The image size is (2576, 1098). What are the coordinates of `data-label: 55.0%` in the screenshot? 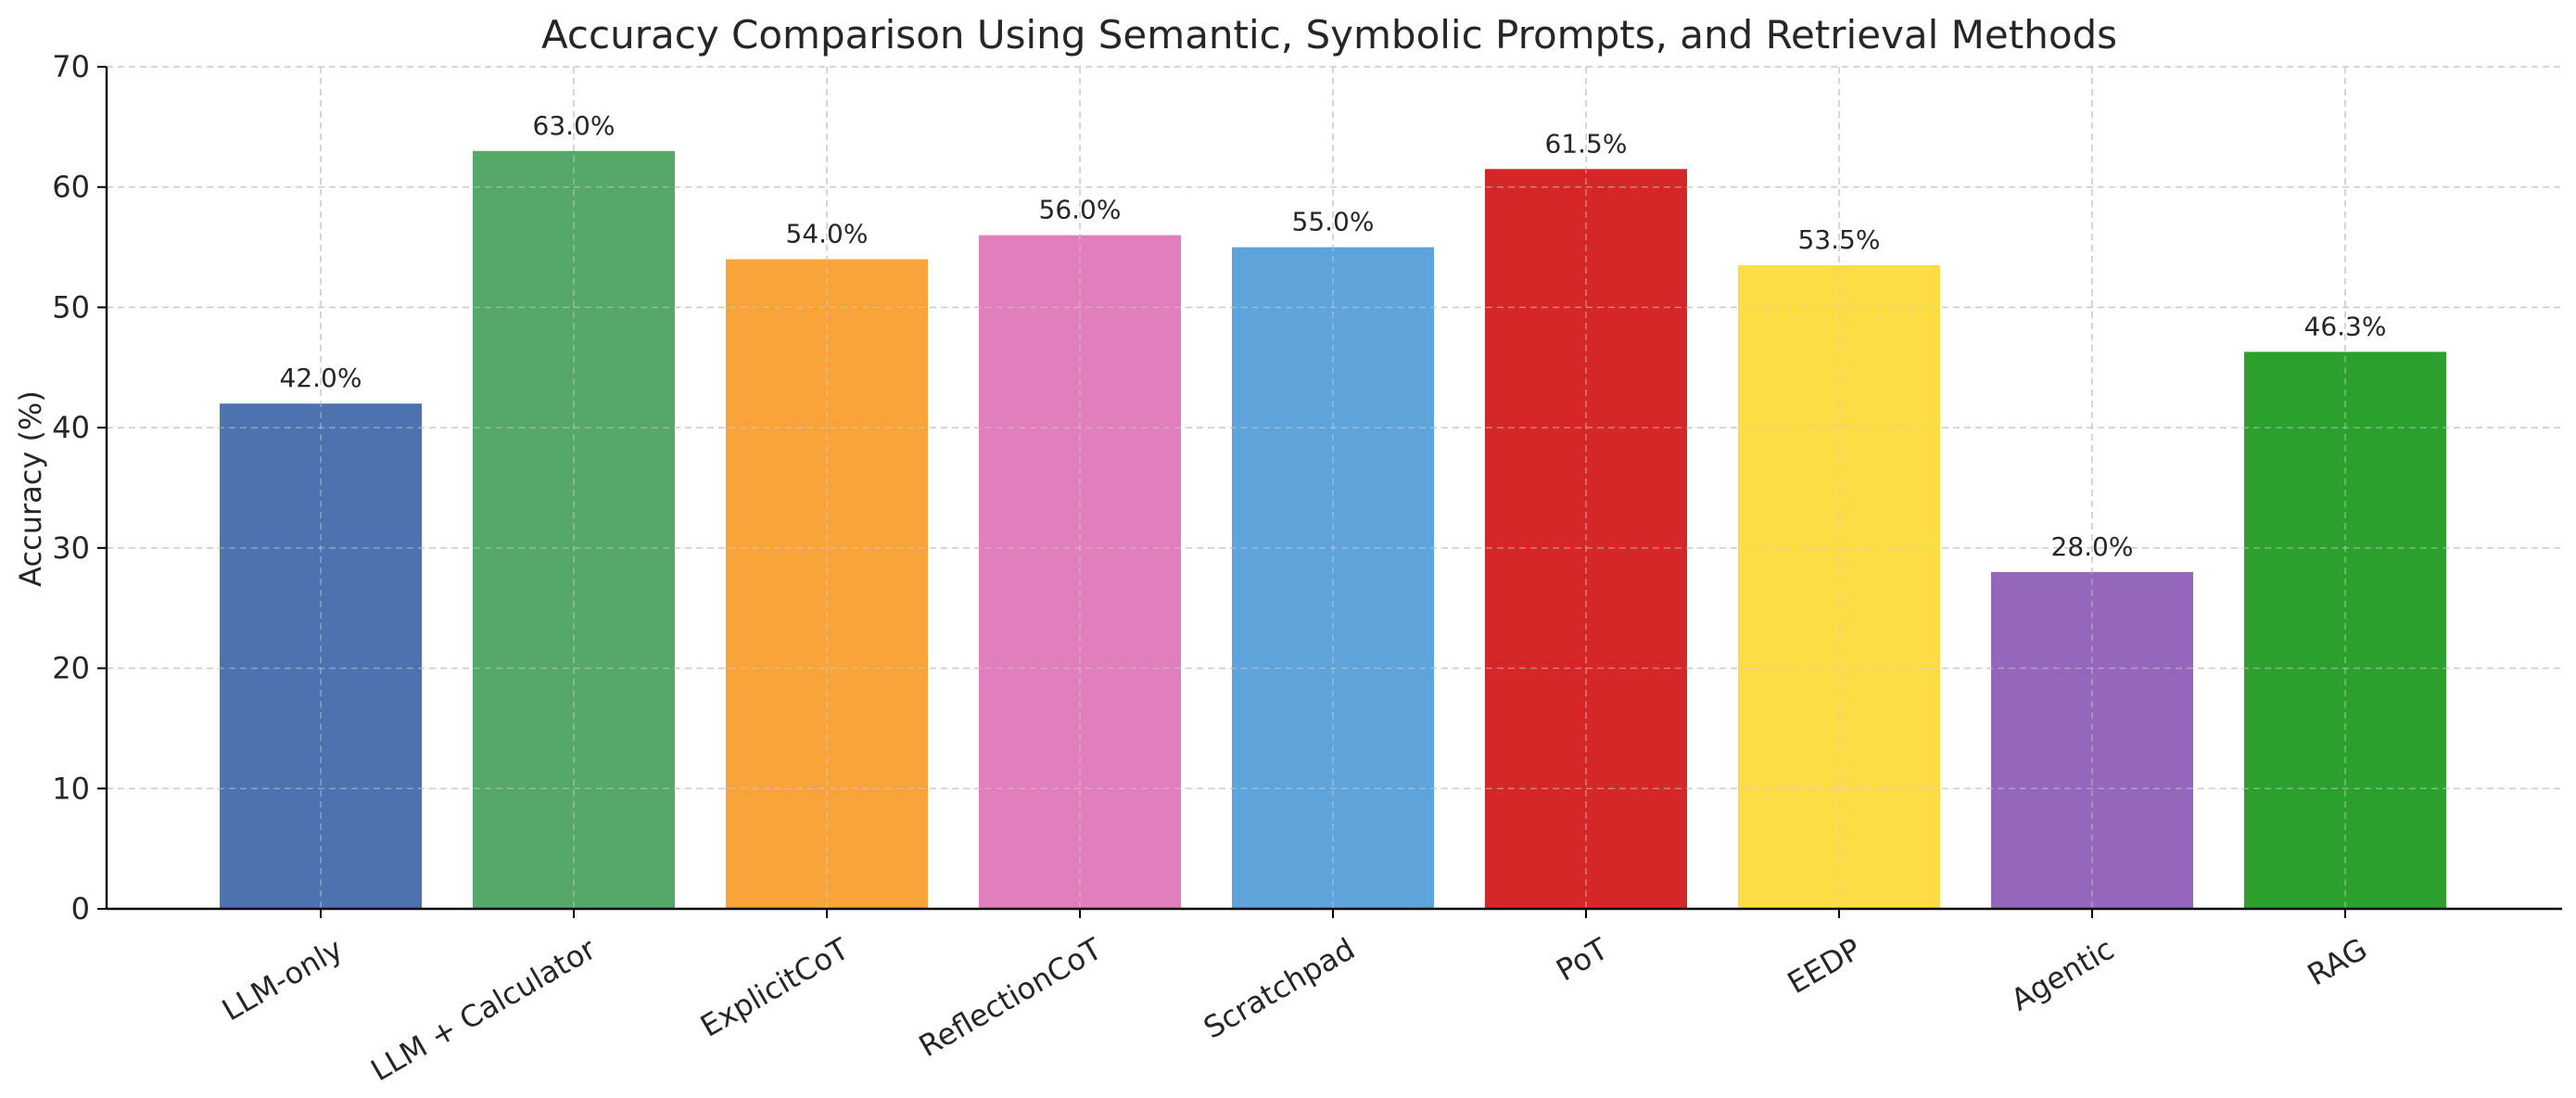 It's located at (1333, 222).